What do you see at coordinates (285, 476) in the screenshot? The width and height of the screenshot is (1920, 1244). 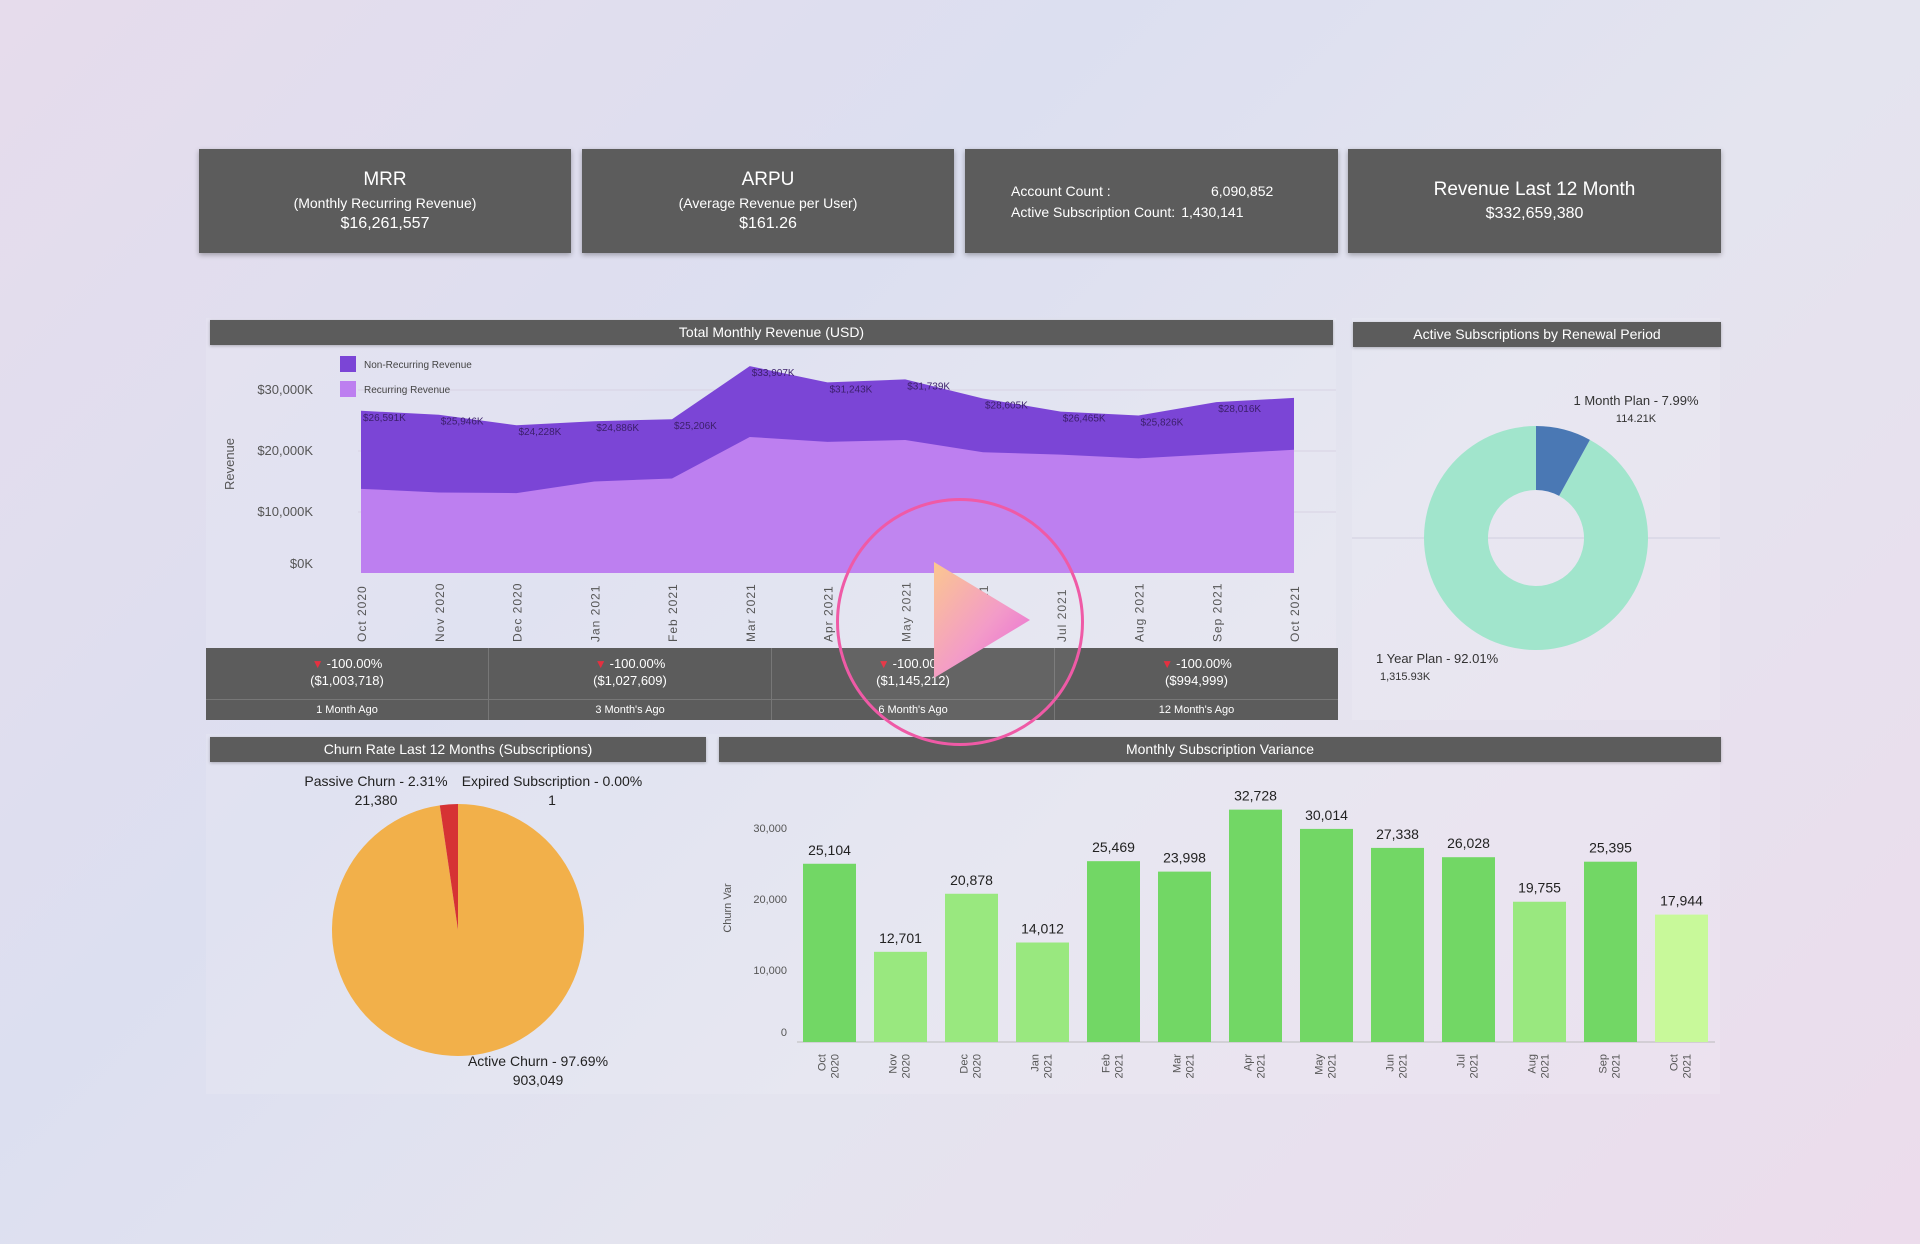 I see `y-axis-ticks: $30,000K $20,000K $10,000K $0K` at bounding box center [285, 476].